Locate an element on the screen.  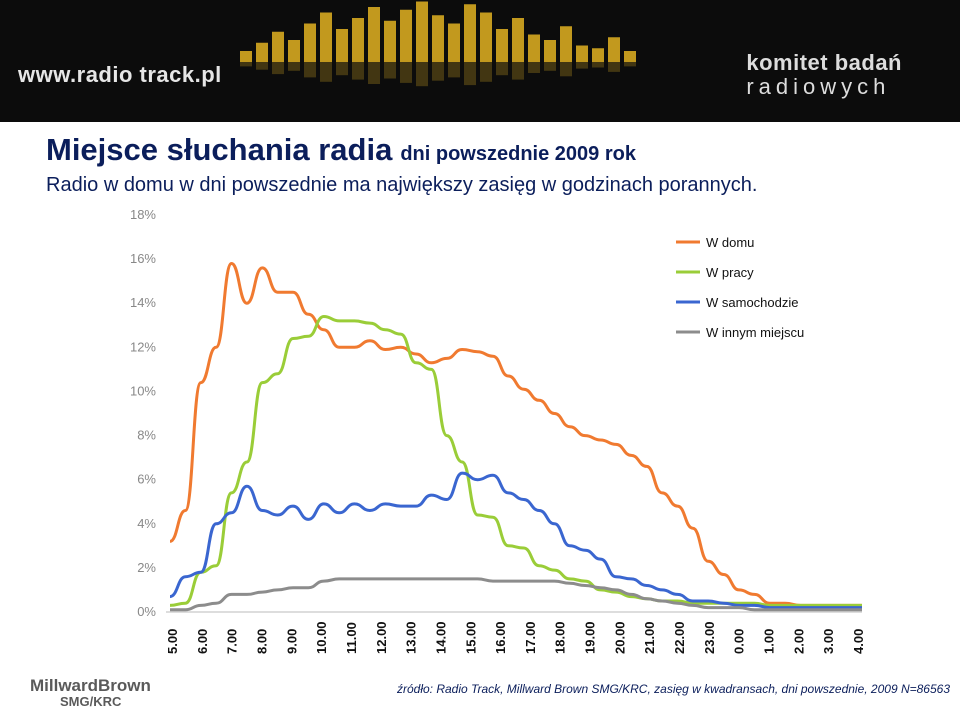
millward-brown-logo: MillwardBrown SMG/KRC is located at coordinates (90, 692).